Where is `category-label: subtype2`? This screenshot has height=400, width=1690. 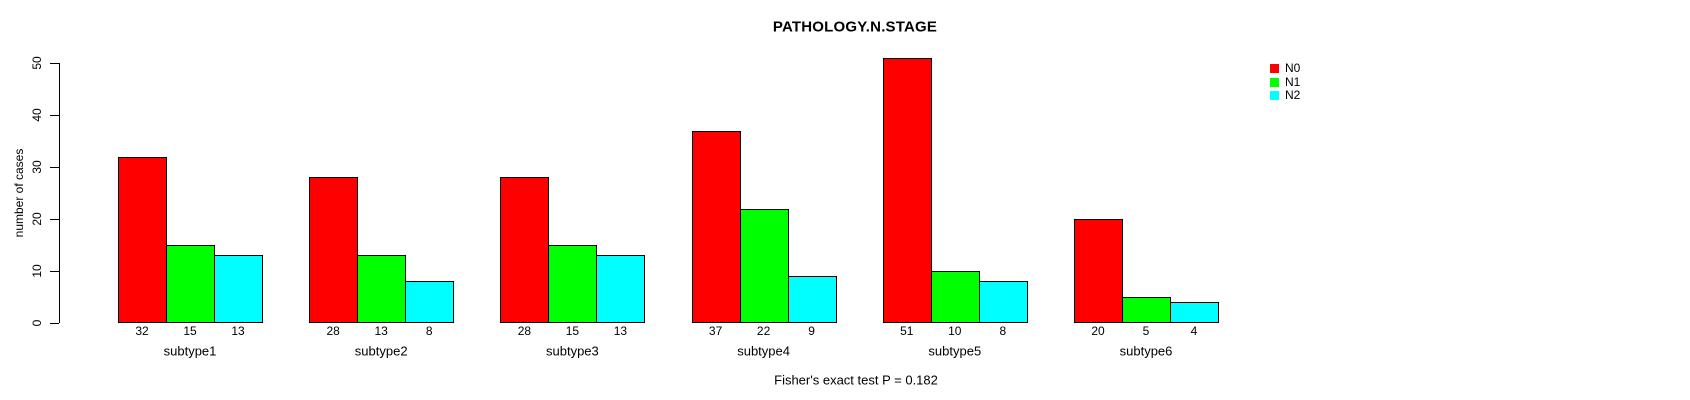
category-label: subtype2 is located at coordinates (381, 351).